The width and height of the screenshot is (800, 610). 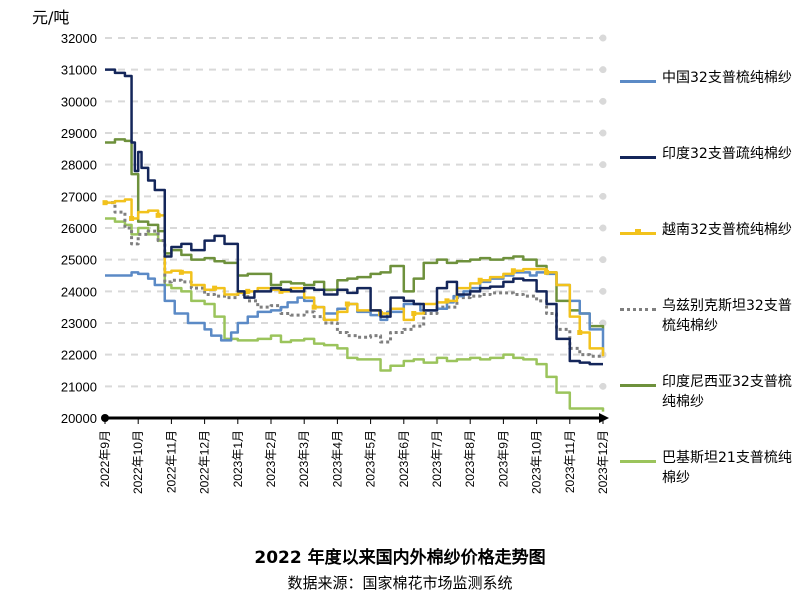 I want to click on y-tick-label: 24000, so click(x=79, y=291).